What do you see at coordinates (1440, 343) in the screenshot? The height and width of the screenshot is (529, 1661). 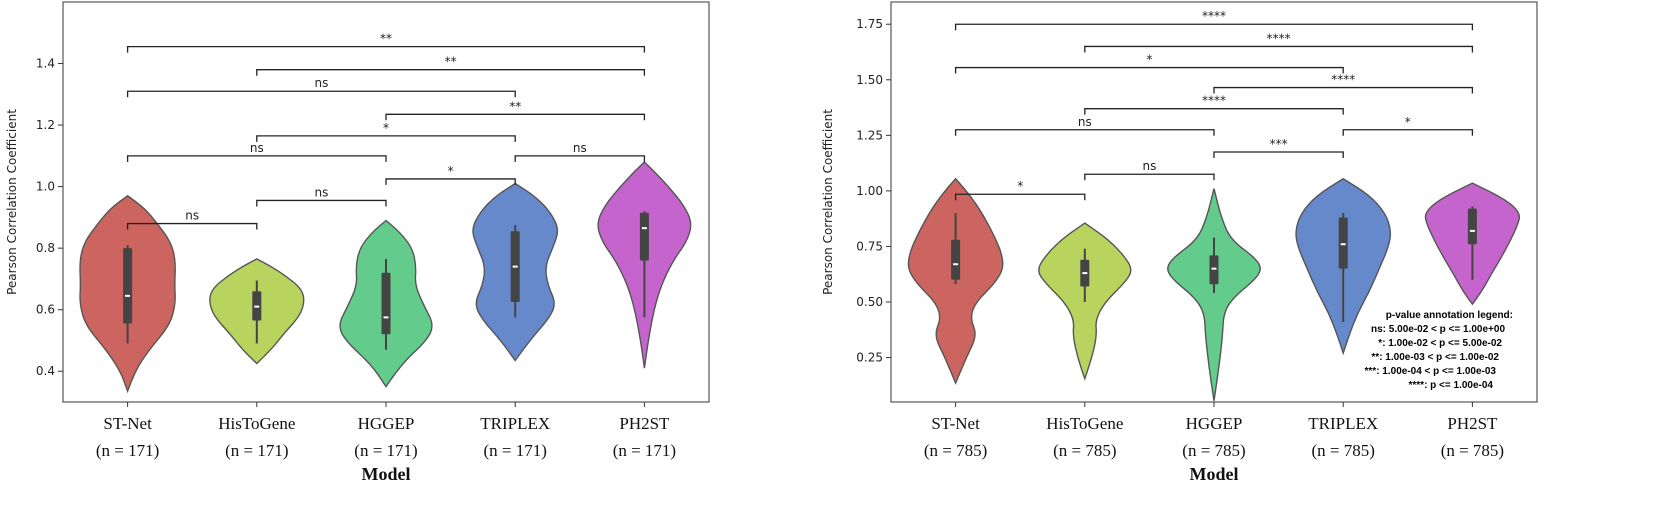 I see `pvalue-legend-line: *: 1.00e-02 < p <= 5.00e-02` at bounding box center [1440, 343].